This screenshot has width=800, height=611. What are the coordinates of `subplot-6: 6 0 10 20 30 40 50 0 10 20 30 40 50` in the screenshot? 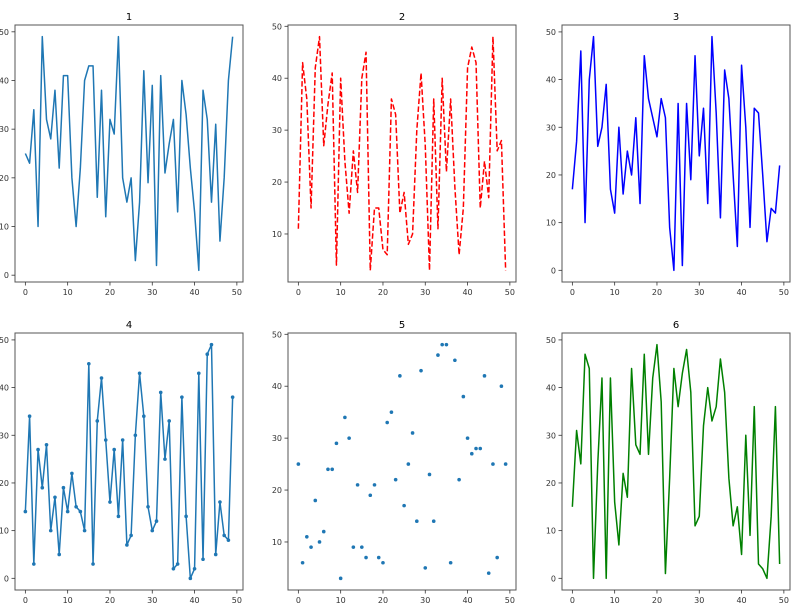 It's located at (668, 462).